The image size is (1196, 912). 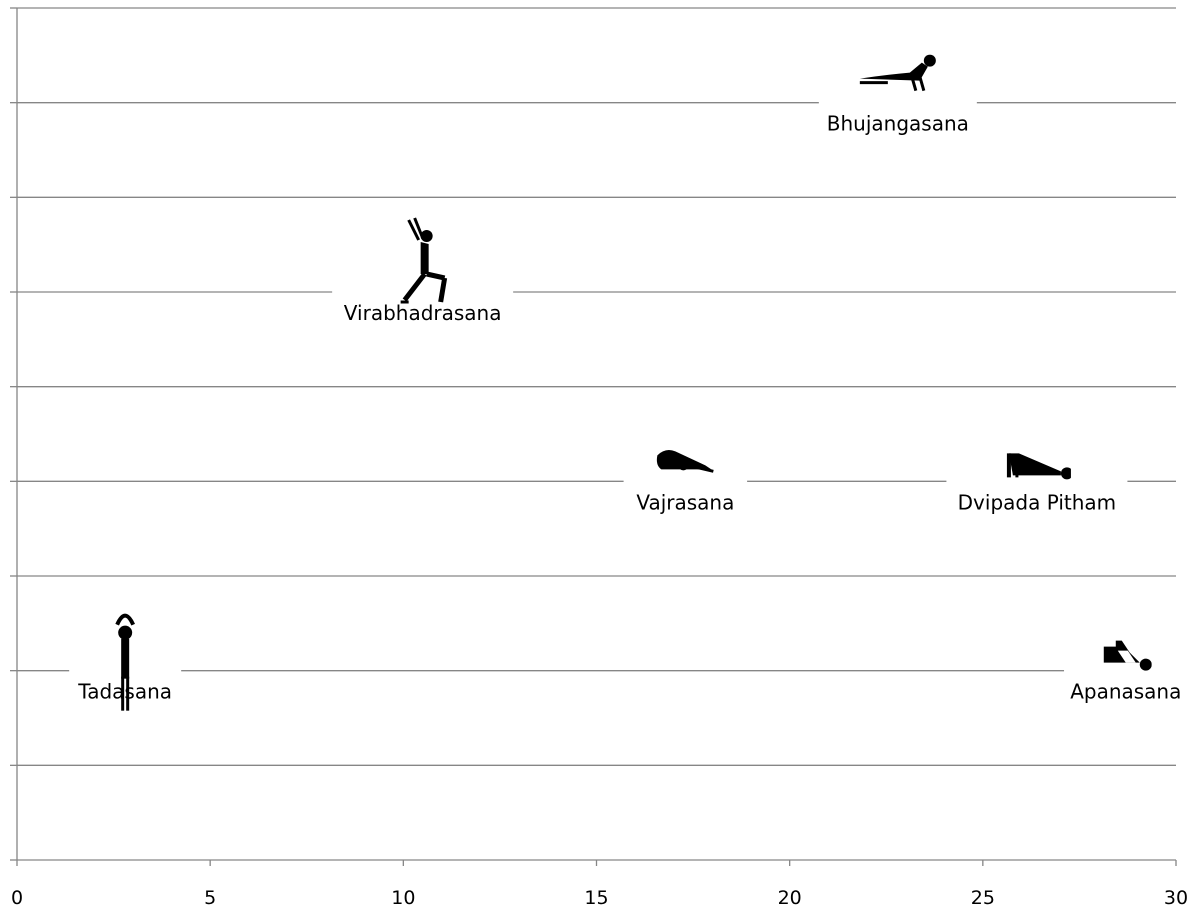 I want to click on point-label: Virabhadrasana, so click(x=423, y=313).